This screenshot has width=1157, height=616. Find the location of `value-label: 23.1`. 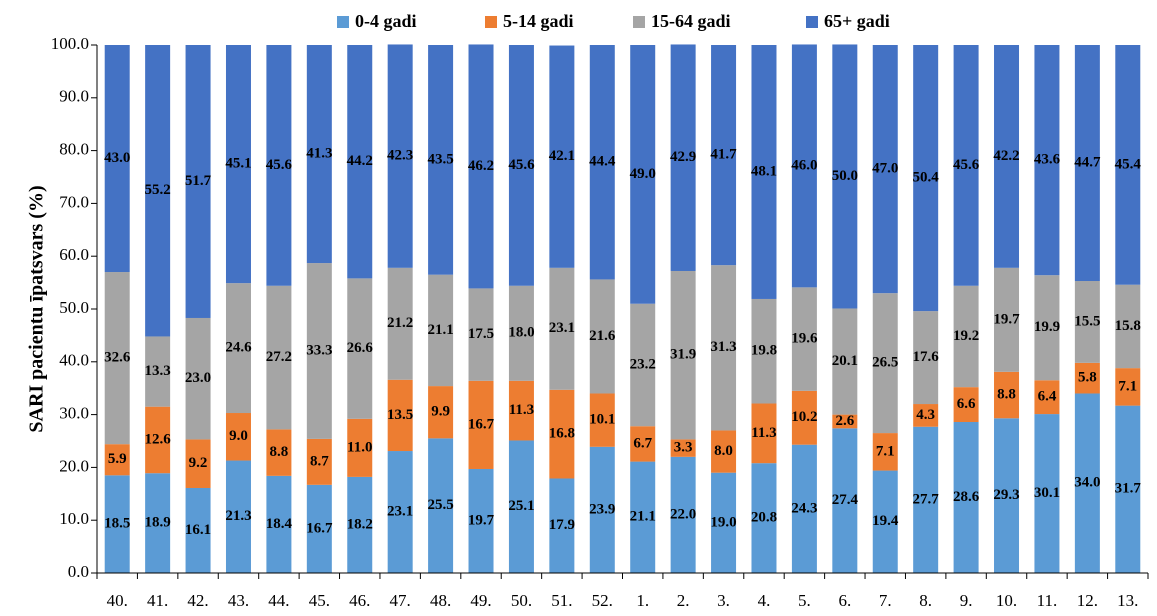

value-label: 23.1 is located at coordinates (562, 328).